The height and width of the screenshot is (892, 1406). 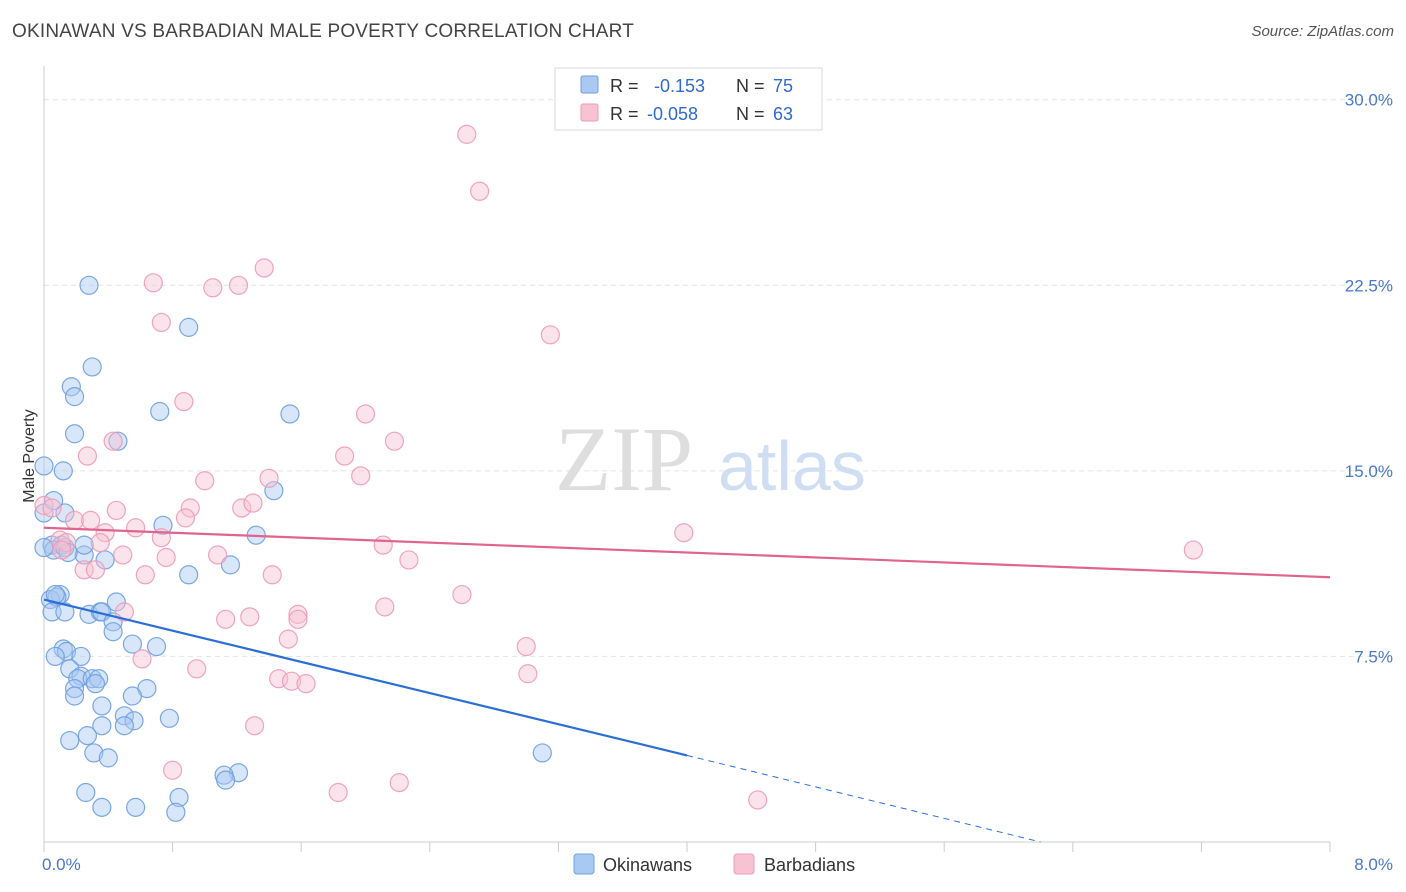 What do you see at coordinates (744, 864) in the screenshot?
I see `bottom-legend-swatch-barbadians` at bounding box center [744, 864].